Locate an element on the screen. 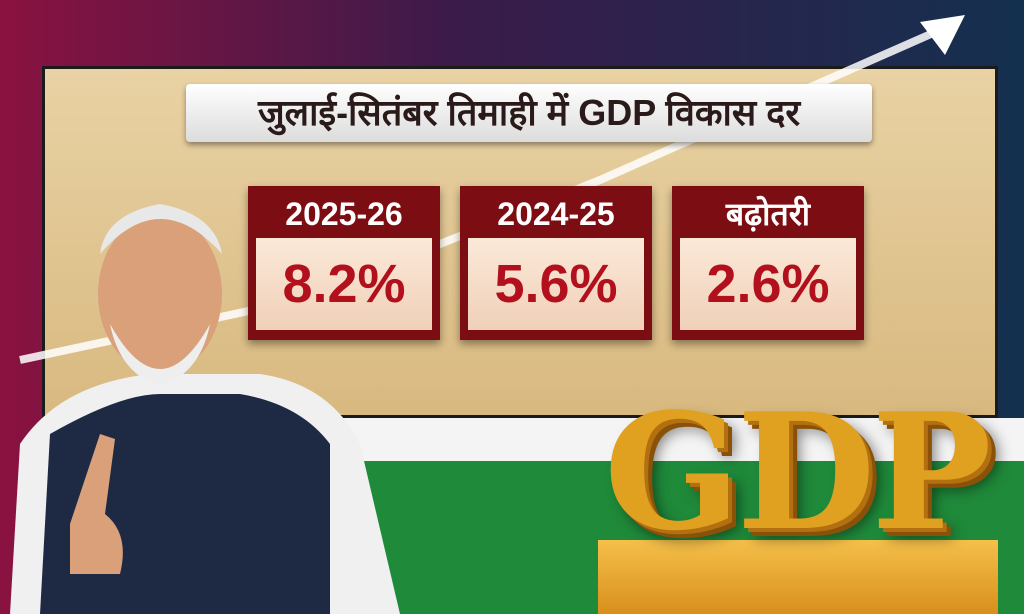  stat-card: बढ़ोतरी 2.6% is located at coordinates (768, 263).